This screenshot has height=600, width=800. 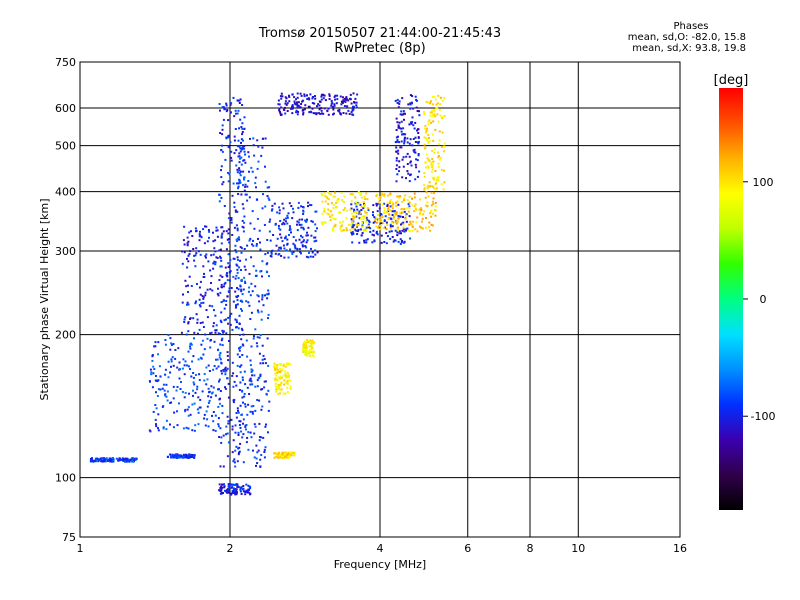 What do you see at coordinates (65, 108) in the screenshot?
I see `y-tick-label: 600` at bounding box center [65, 108].